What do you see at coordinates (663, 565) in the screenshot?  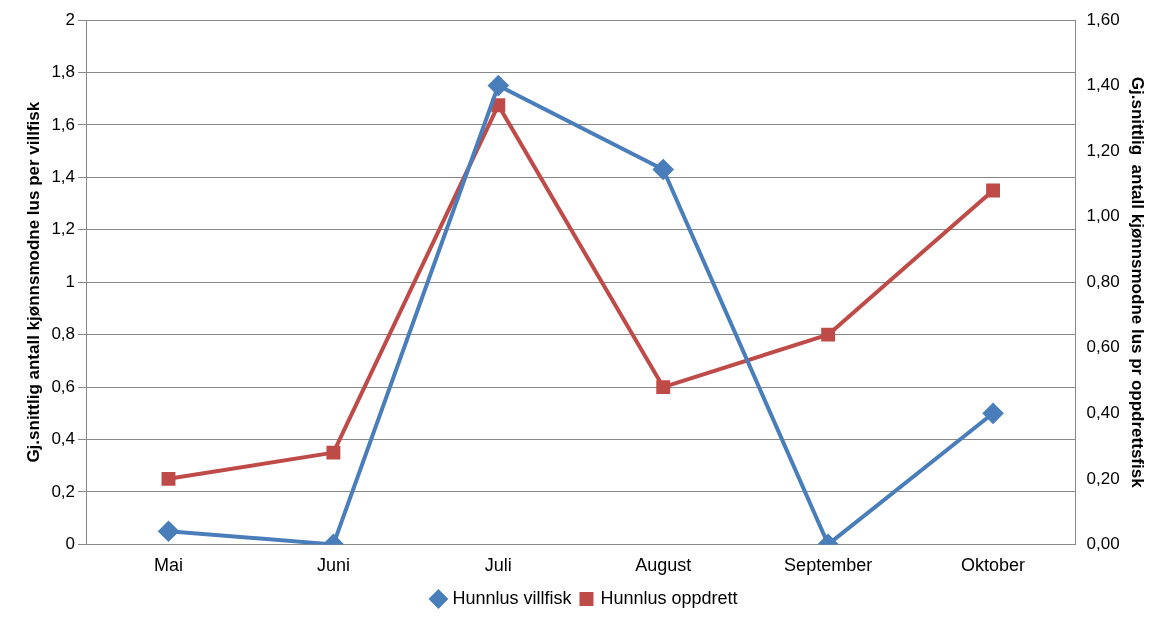 I see `x-tick-label: August` at bounding box center [663, 565].